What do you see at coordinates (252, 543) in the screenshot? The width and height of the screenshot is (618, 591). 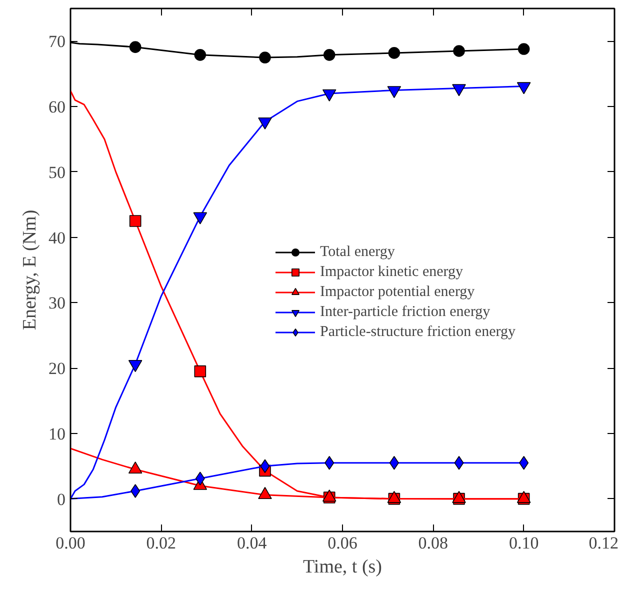 I see `x-tick-label: 0.04` at bounding box center [252, 543].